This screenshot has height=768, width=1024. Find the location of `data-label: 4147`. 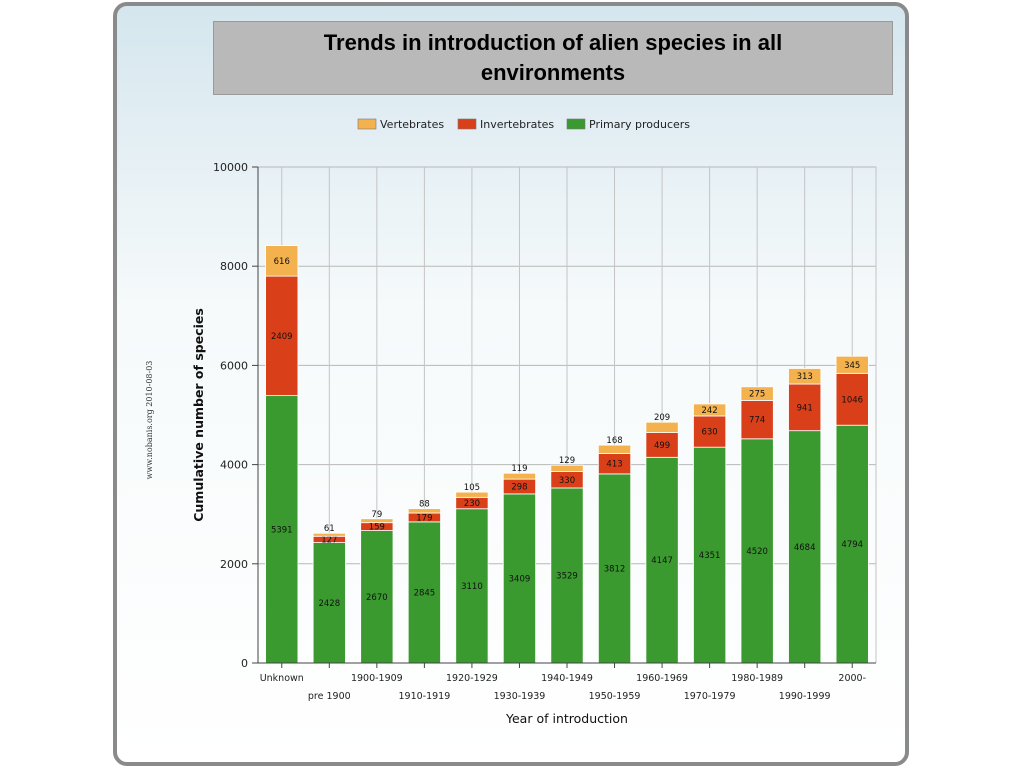

data-label: 4147 is located at coordinates (662, 561).